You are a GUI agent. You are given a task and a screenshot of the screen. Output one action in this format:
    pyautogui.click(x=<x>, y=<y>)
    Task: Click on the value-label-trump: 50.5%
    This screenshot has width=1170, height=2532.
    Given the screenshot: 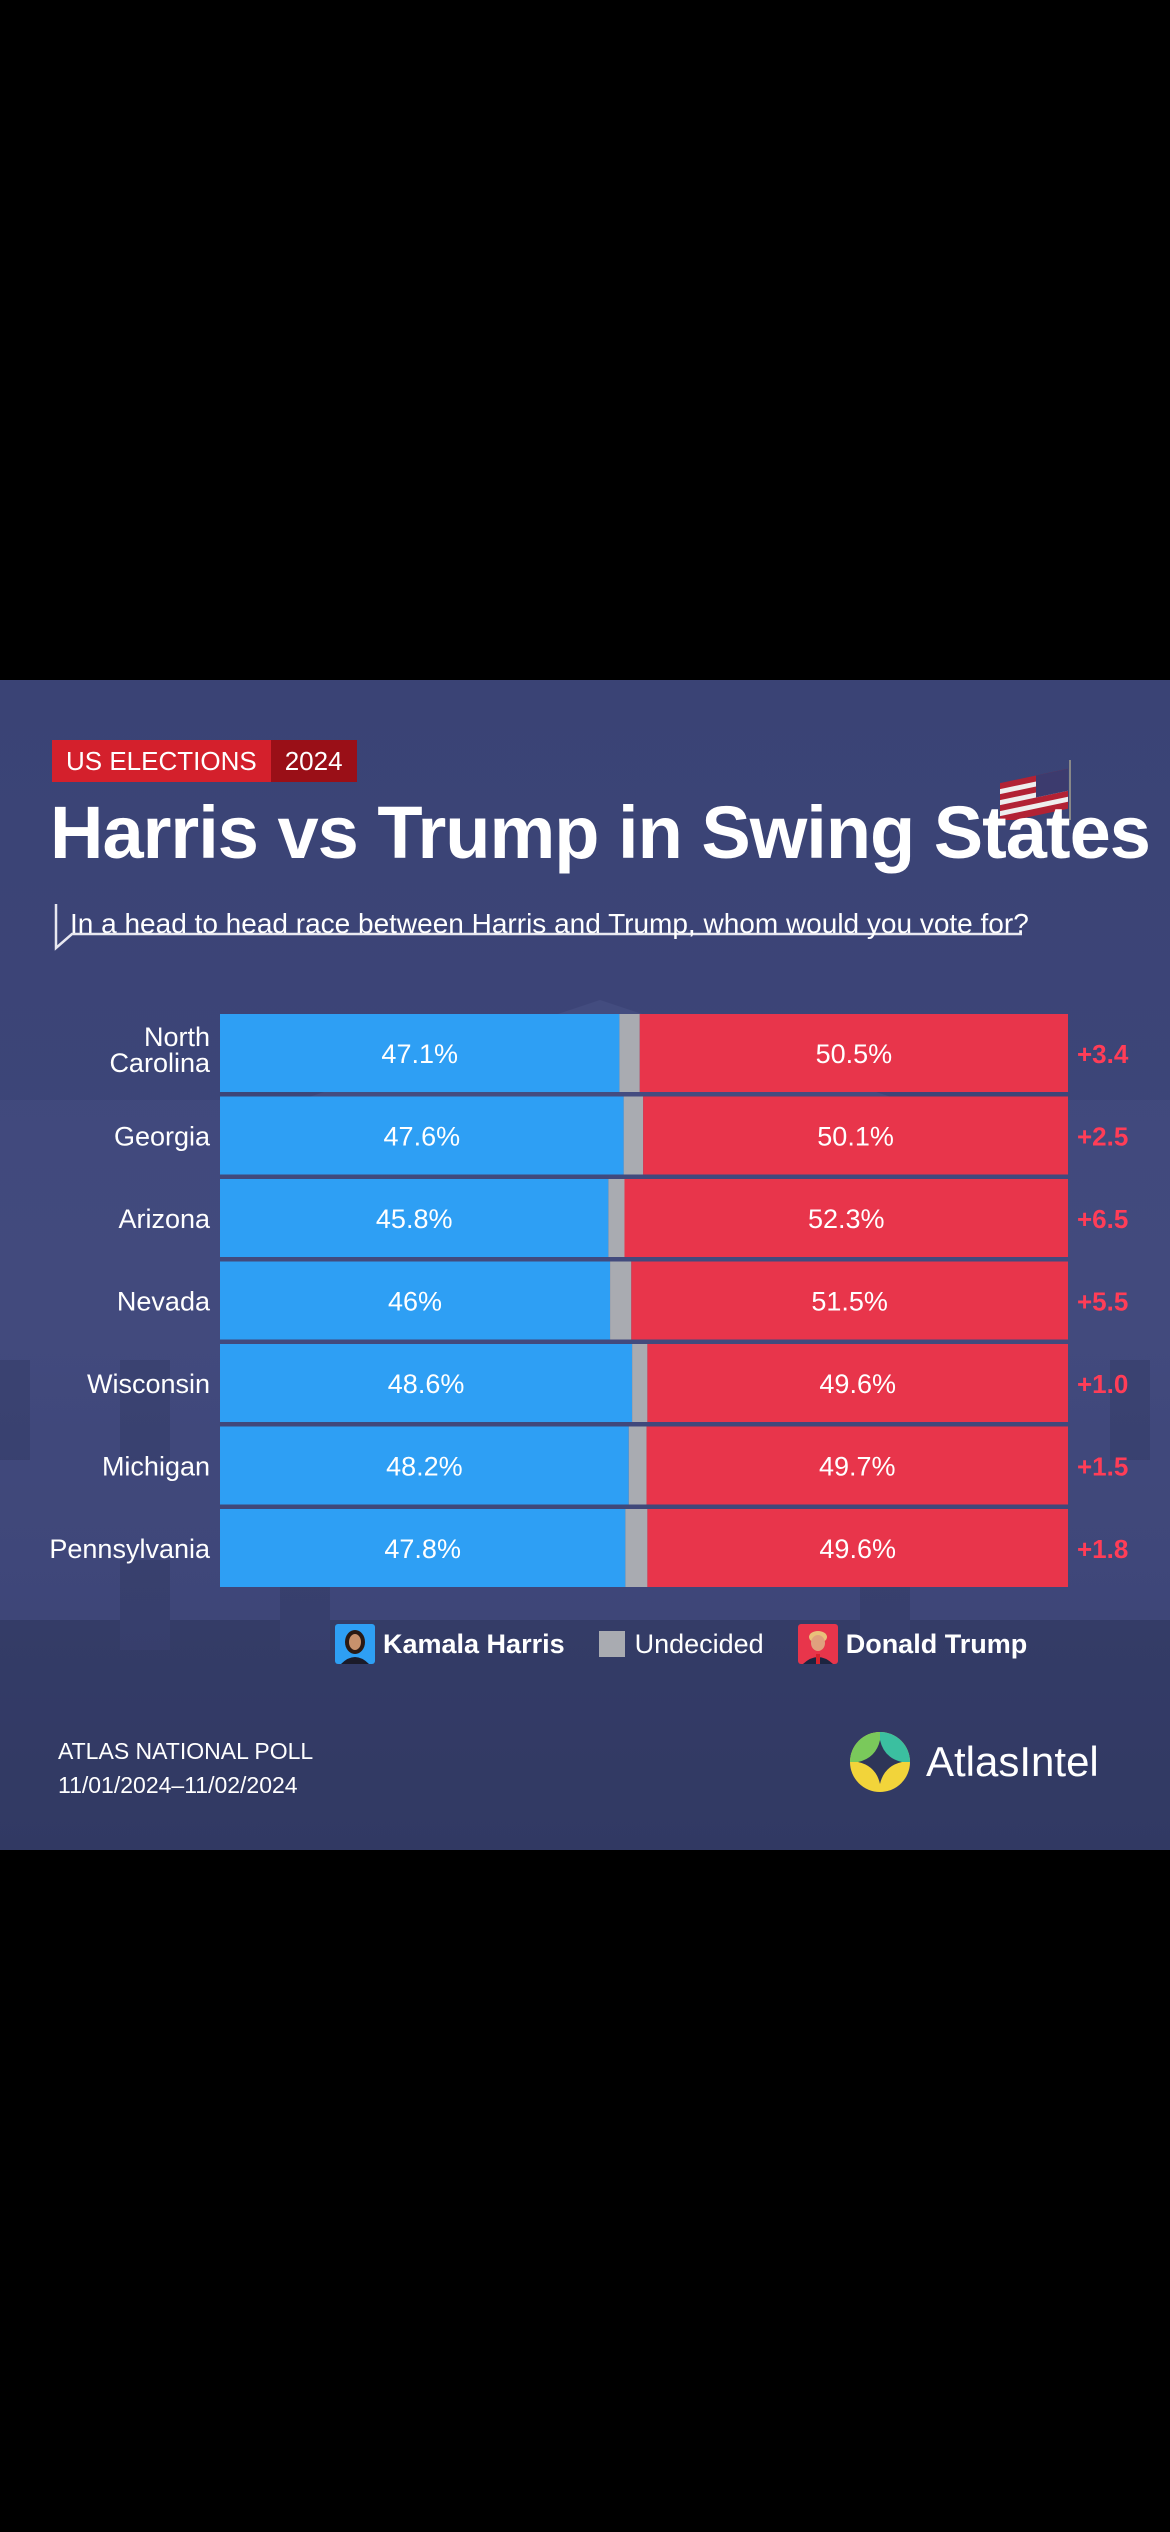 What is the action you would take?
    pyautogui.click(x=854, y=1054)
    